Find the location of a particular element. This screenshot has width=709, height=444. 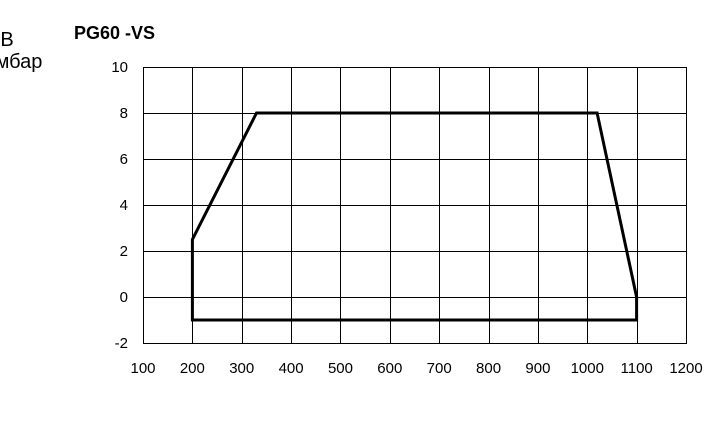

y-tick-label: 2 is located at coordinates (124, 251).